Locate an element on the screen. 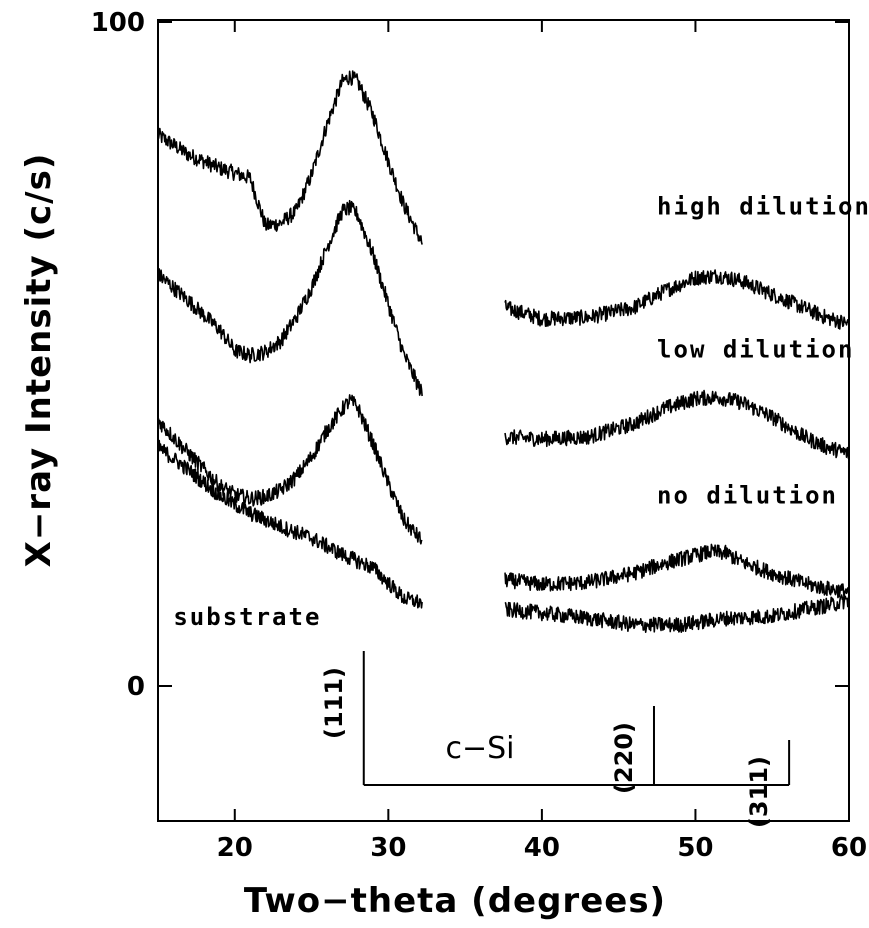  x-tick-label: 60 is located at coordinates (849, 848).